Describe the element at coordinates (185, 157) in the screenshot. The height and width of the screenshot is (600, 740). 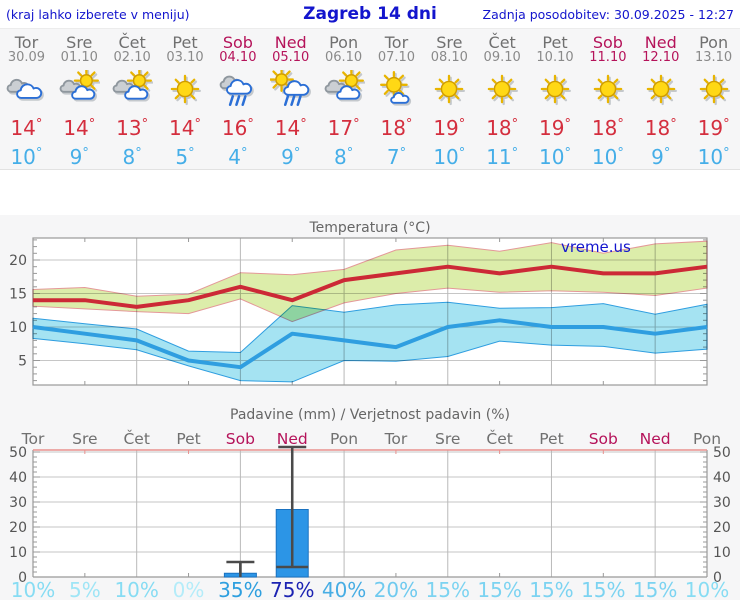
I see `min-temp: 5°` at that location.